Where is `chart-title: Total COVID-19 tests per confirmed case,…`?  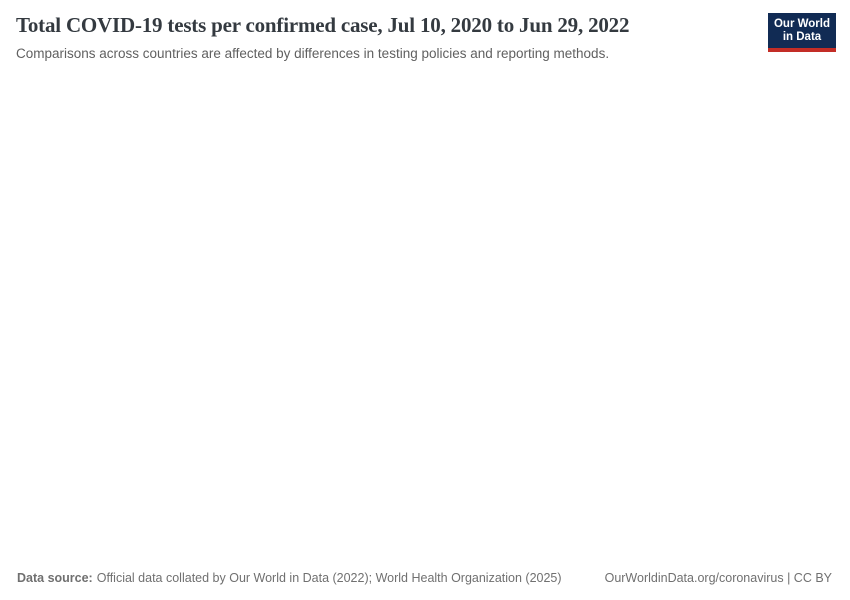 chart-title: Total COVID-19 tests per confirmed case,… is located at coordinates (323, 25).